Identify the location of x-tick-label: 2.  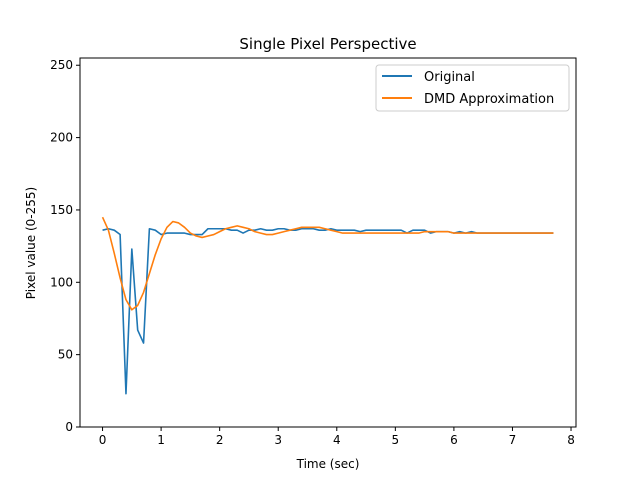
(220, 440).